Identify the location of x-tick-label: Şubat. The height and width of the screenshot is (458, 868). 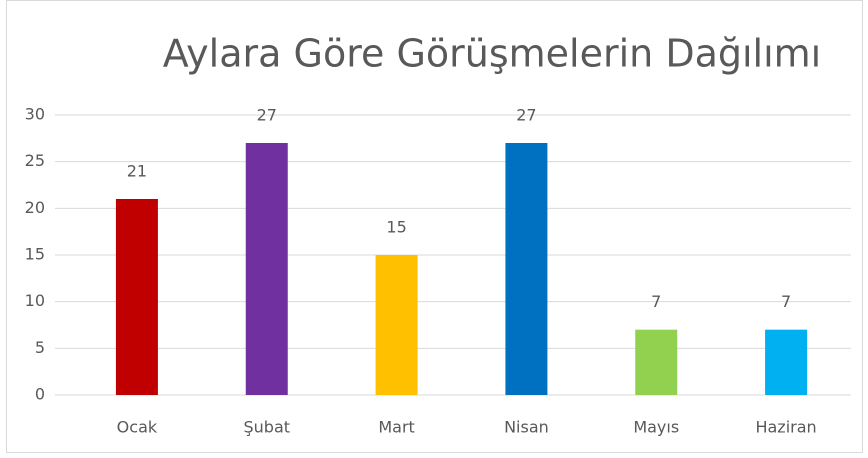
(266, 427).